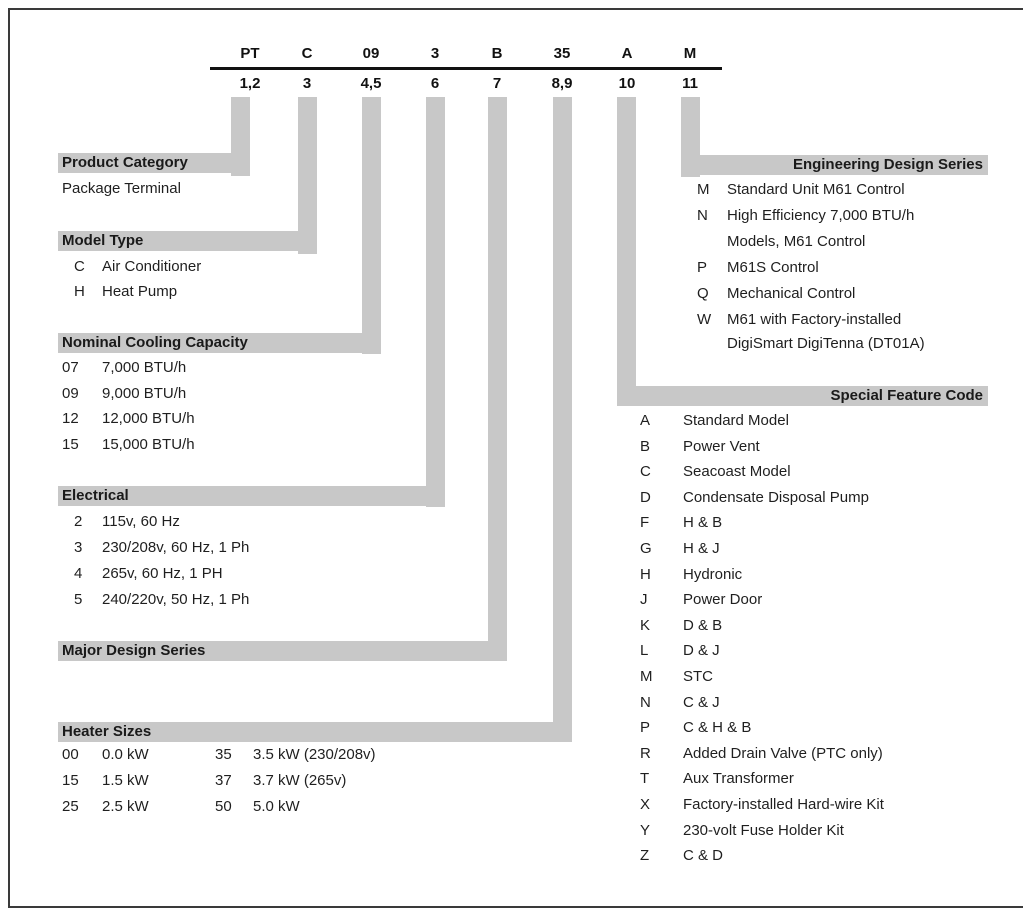 The image size is (1023, 908). I want to click on position-4-5: 4,5, so click(371, 83).